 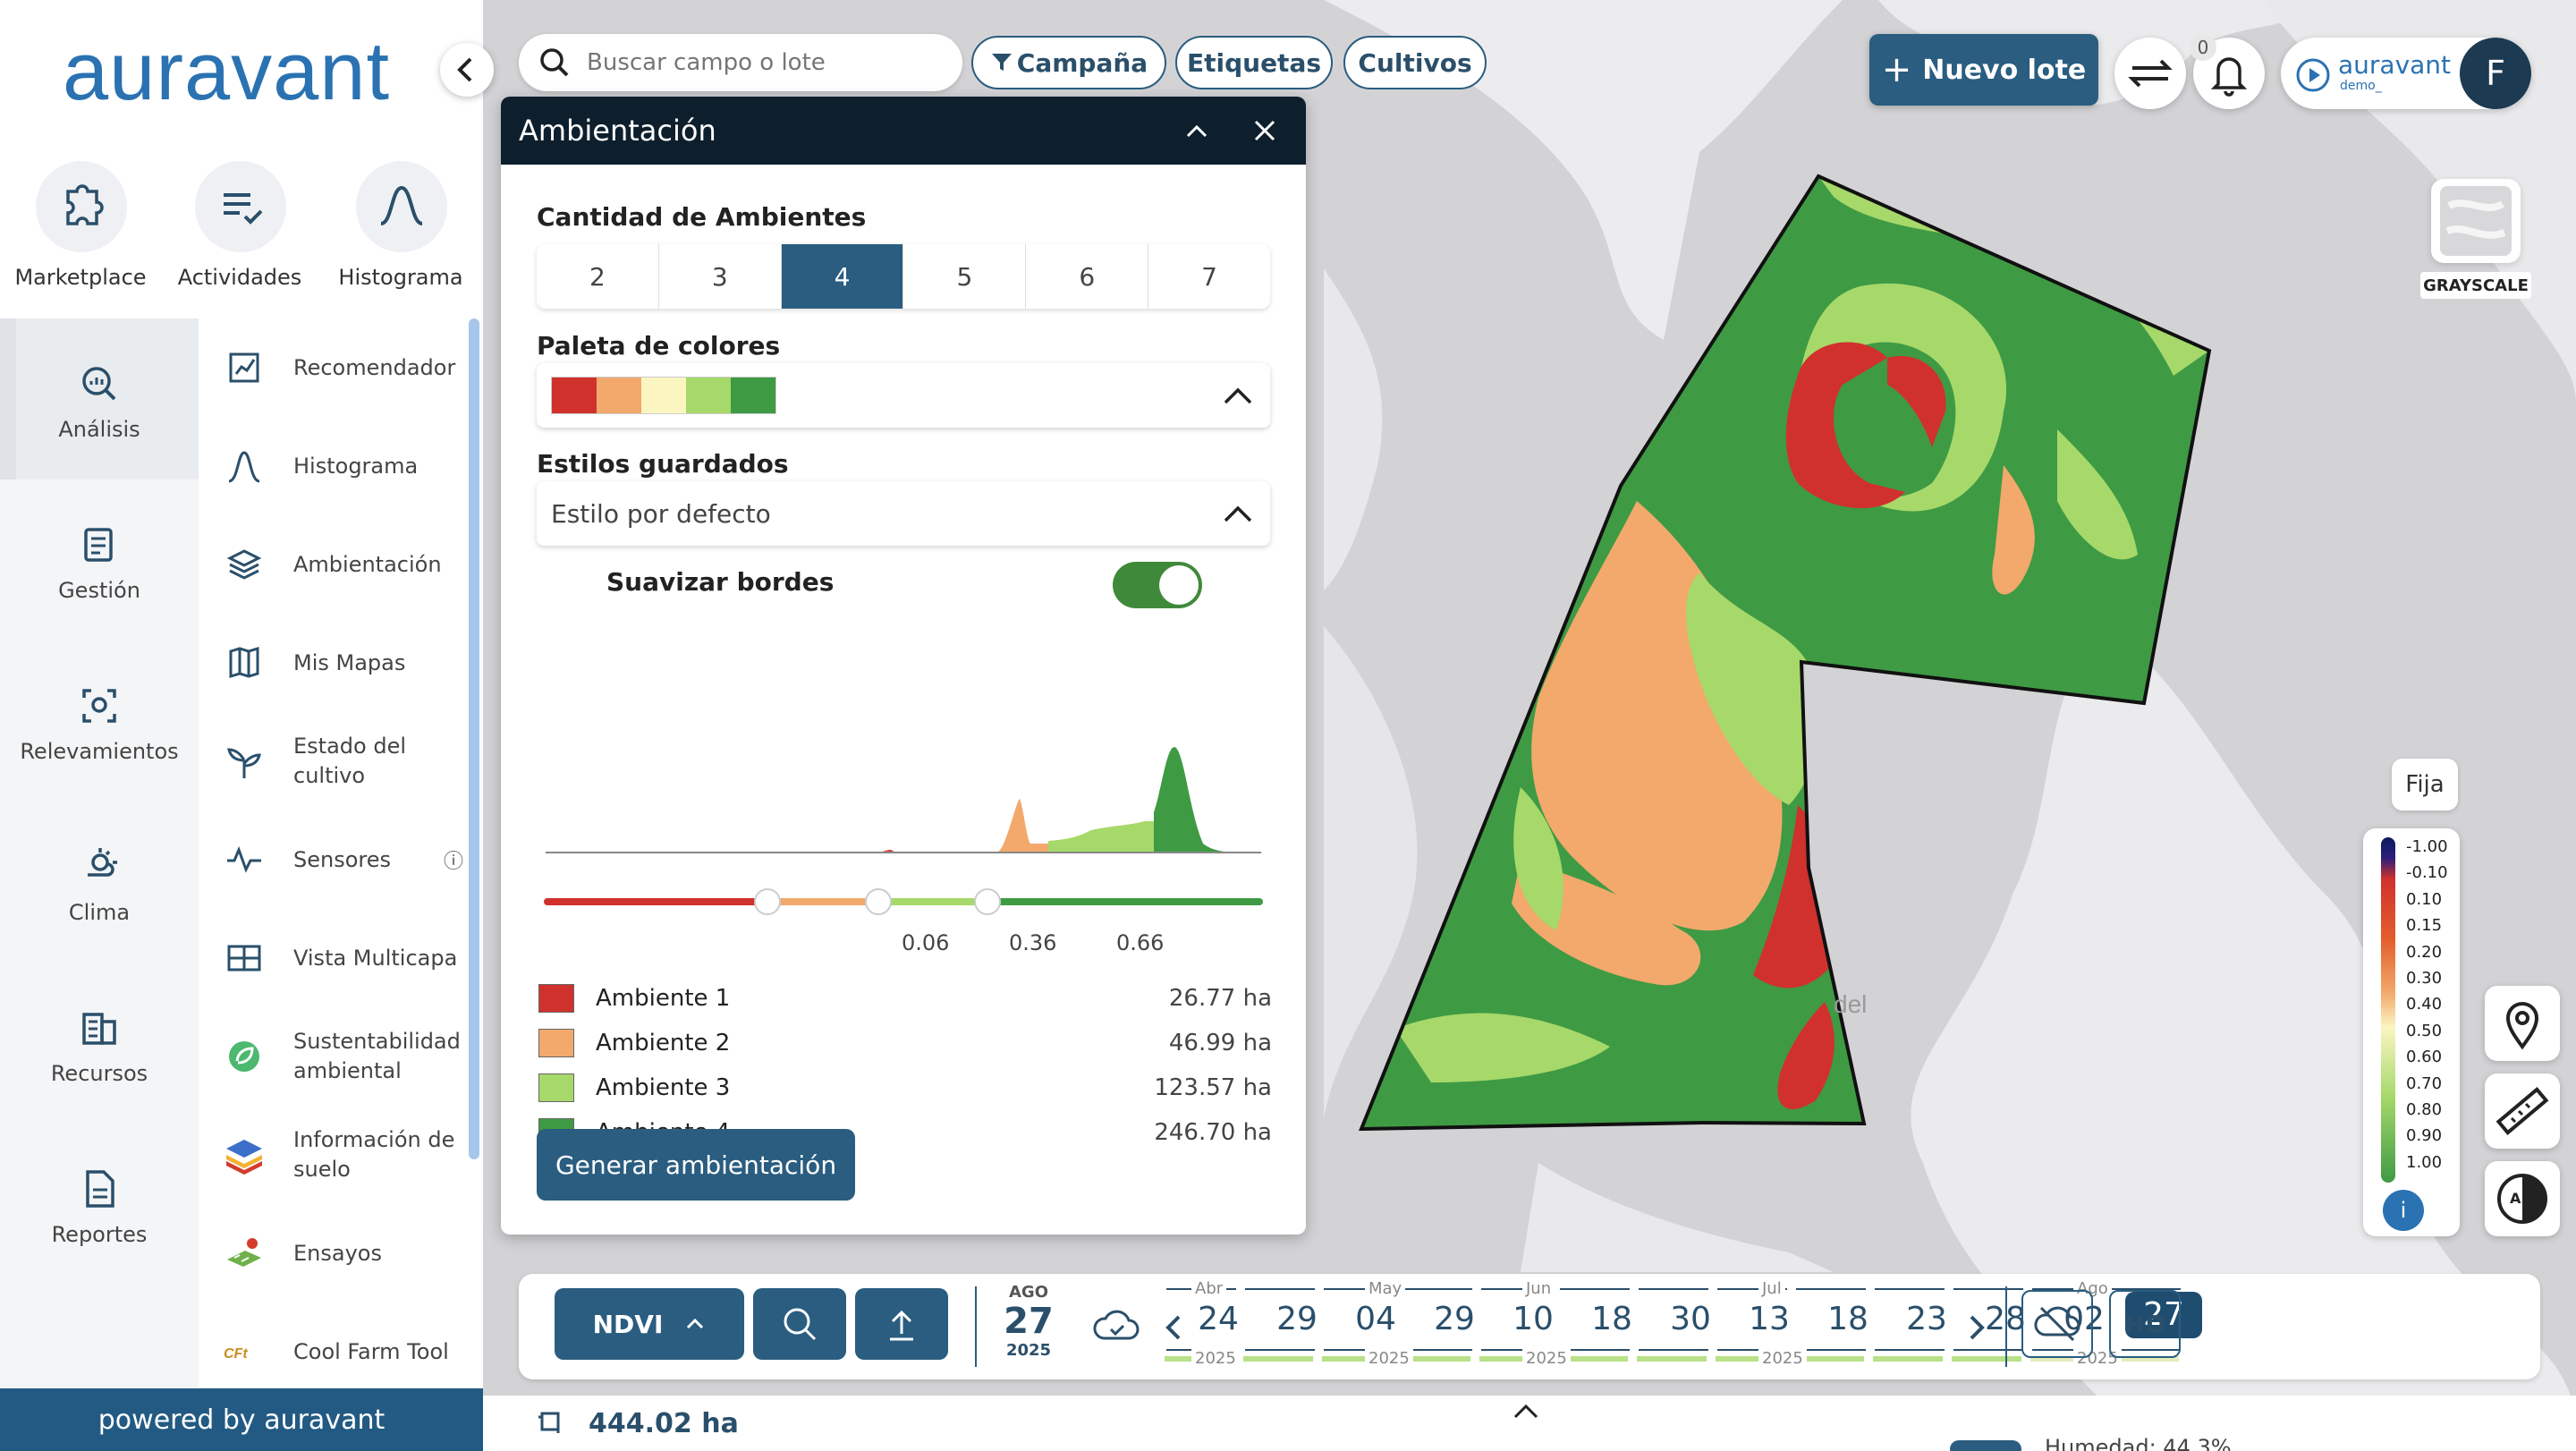 I want to click on count-option-2: 2, so click(x=598, y=276).